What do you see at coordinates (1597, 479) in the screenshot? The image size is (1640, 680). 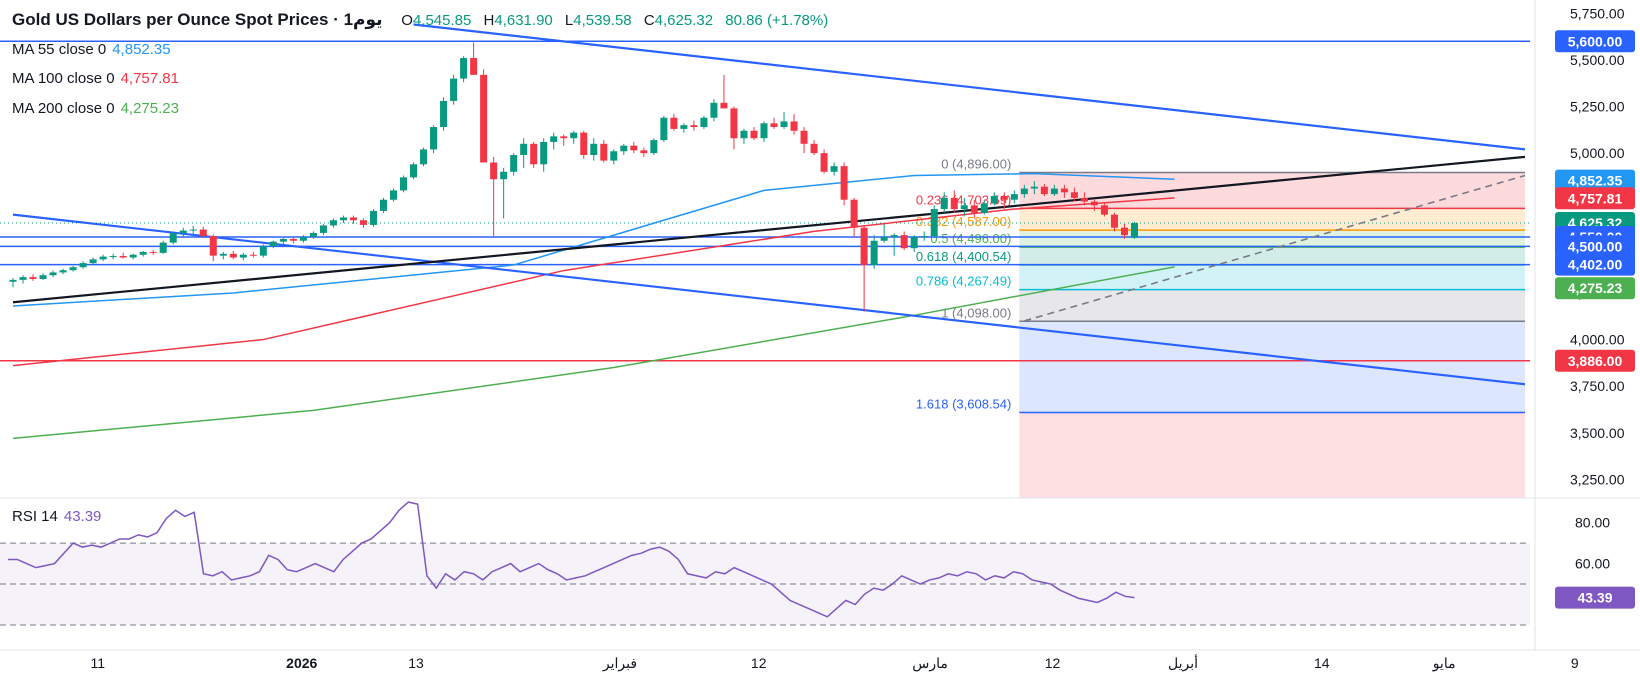 I see `price-axis-tick-label: 3,250.00` at bounding box center [1597, 479].